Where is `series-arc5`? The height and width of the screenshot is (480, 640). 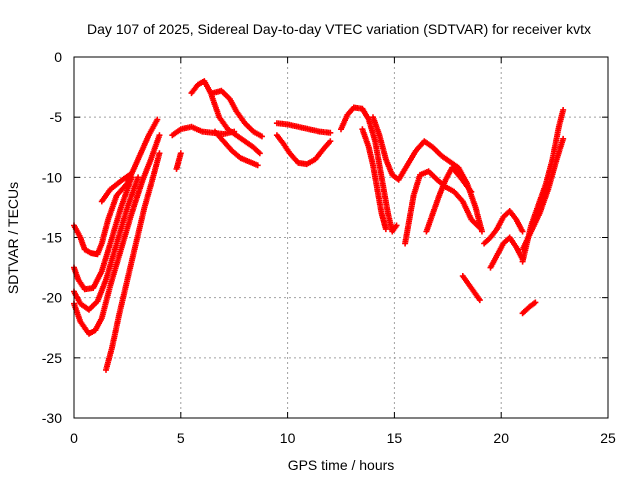 series-arc5 is located at coordinates (133, 261).